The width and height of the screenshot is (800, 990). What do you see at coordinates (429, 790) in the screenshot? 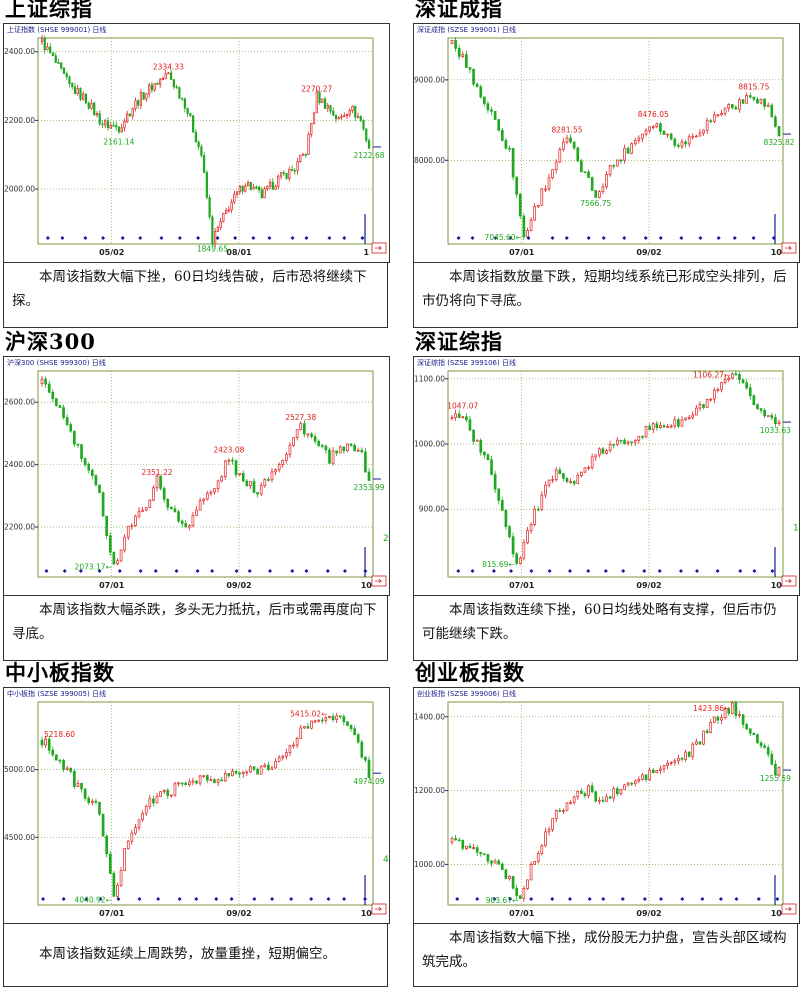
I see `y-tick-label: 1200.00` at bounding box center [429, 790].